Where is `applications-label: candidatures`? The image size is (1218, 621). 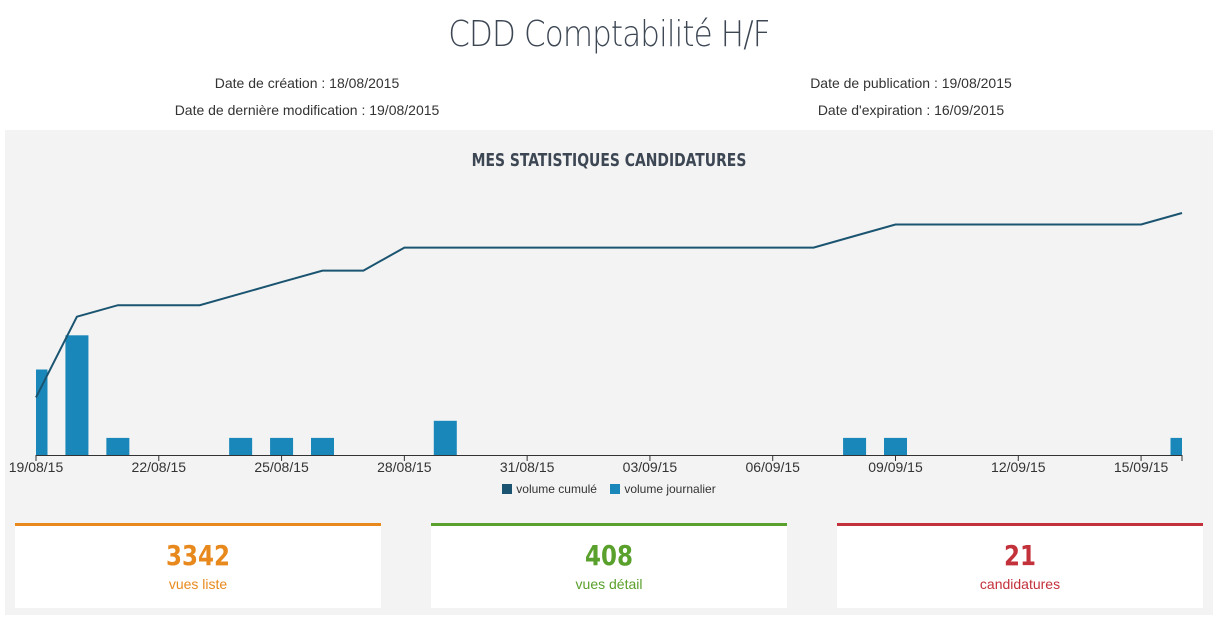 applications-label: candidatures is located at coordinates (1020, 584).